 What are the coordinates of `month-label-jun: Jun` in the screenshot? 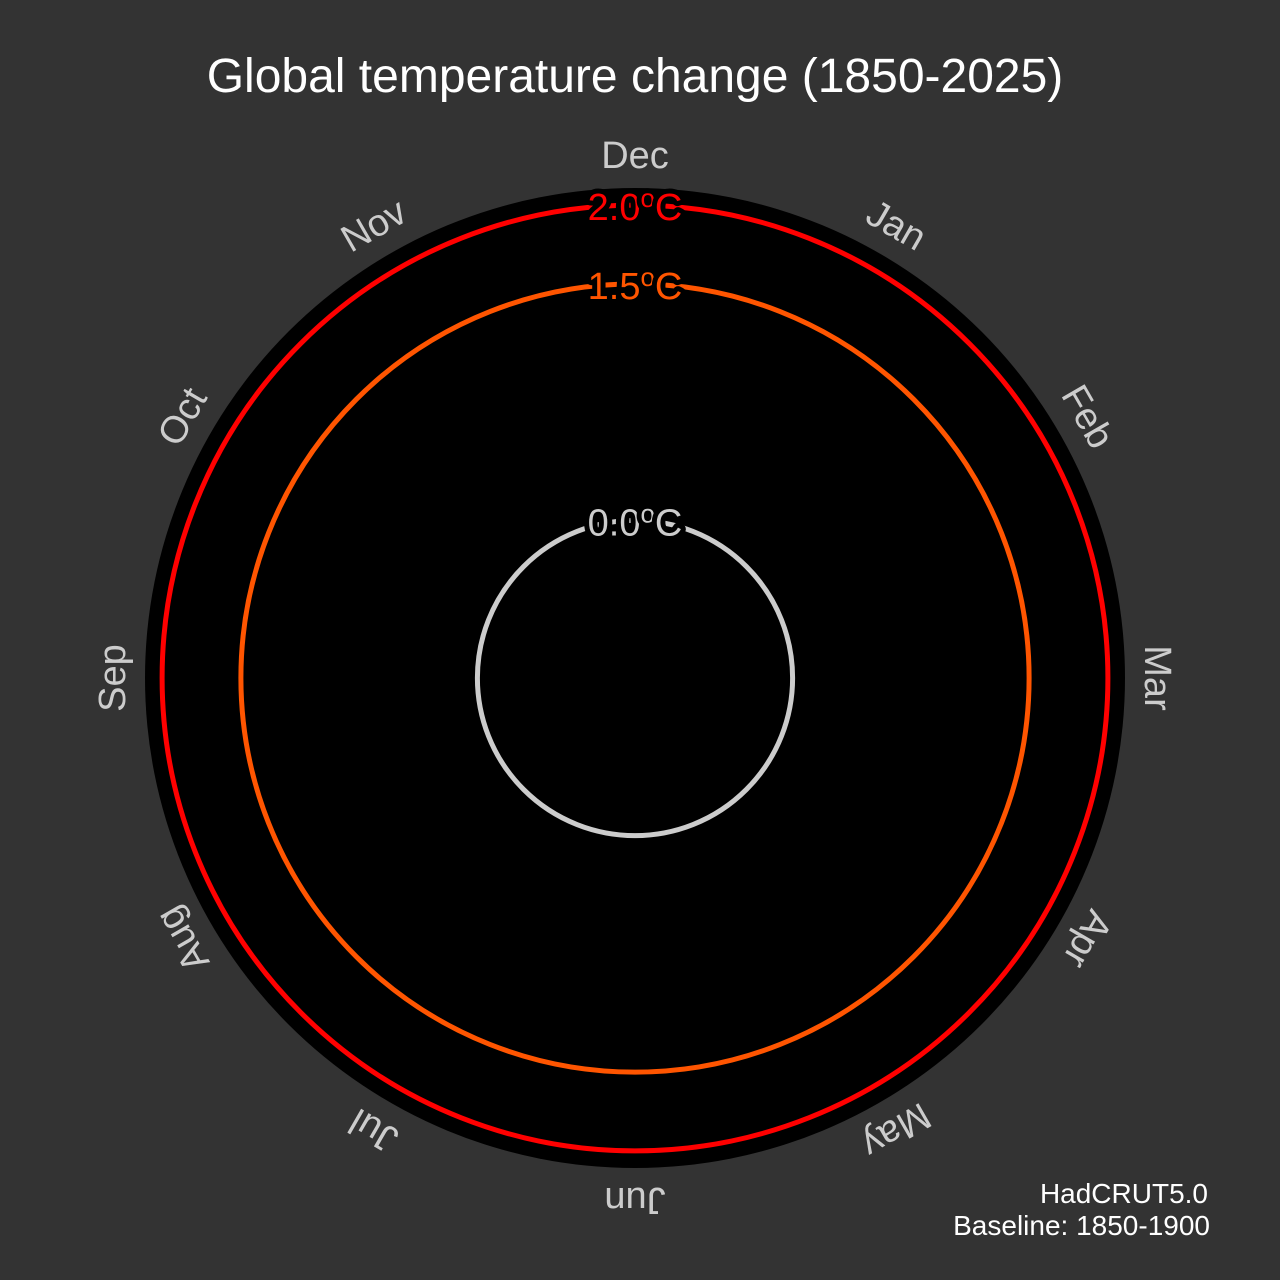 It's located at (634, 1200).